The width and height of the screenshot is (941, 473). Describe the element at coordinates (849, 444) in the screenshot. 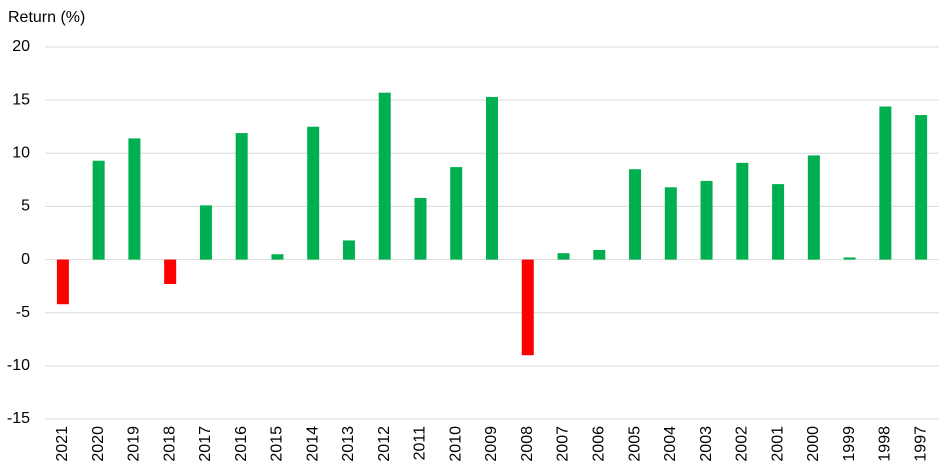

I see `x-tick-label: 1999` at that location.